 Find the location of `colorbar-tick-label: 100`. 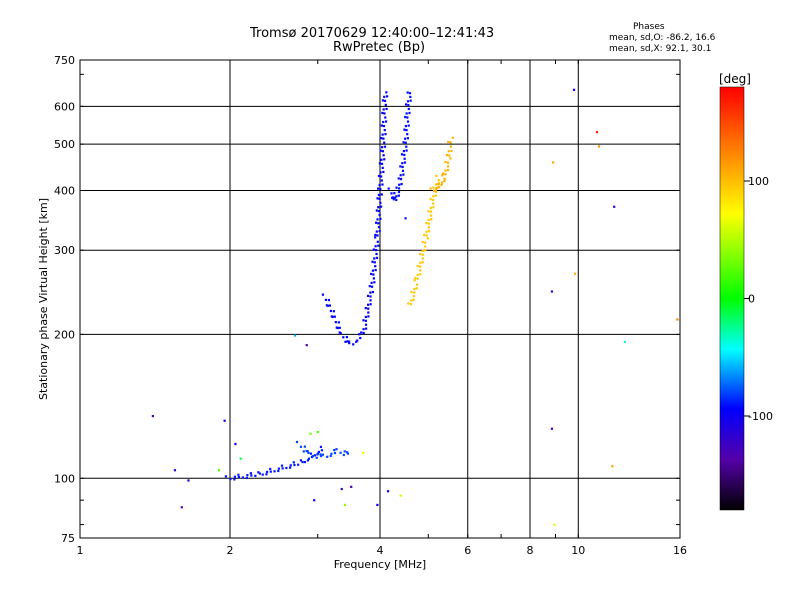

colorbar-tick-label: 100 is located at coordinates (758, 181).